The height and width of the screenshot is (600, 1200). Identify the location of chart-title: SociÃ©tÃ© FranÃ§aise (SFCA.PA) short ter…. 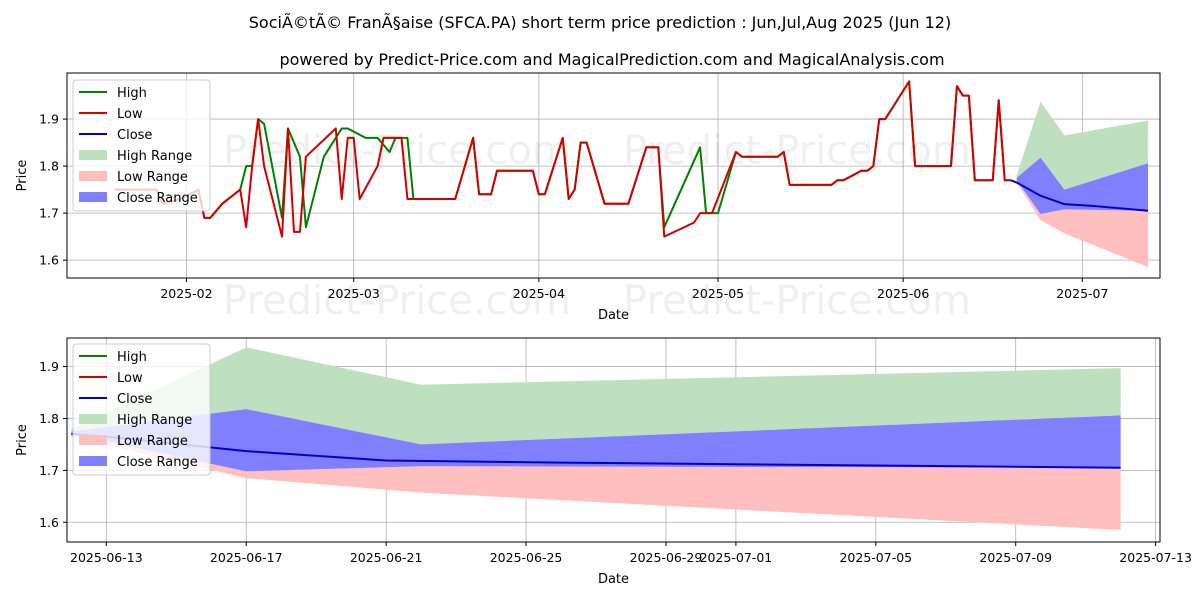
(600, 22).